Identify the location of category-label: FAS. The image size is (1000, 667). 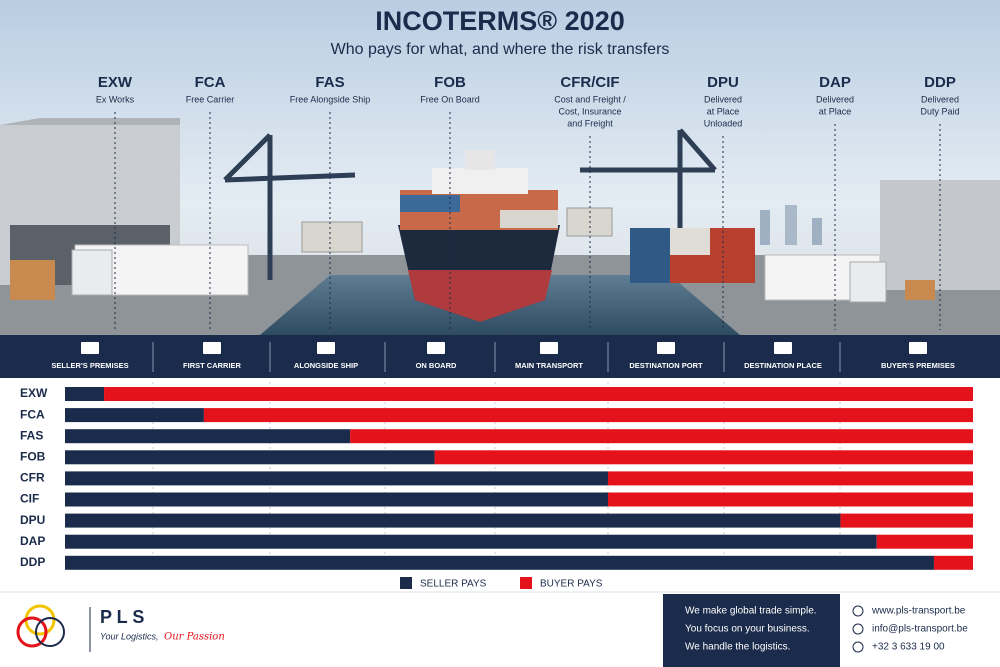
(31, 435).